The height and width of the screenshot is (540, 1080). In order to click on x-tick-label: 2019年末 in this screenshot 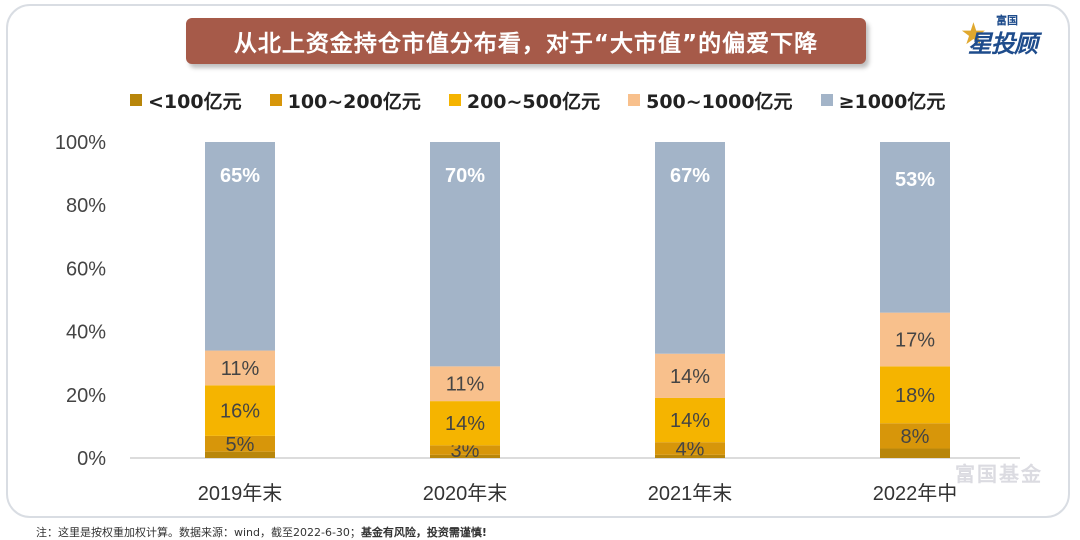, I will do `click(240, 493)`.